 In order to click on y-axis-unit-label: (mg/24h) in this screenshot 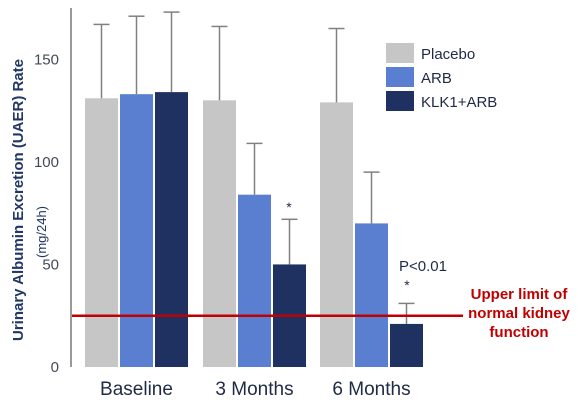, I will do `click(41, 232)`.